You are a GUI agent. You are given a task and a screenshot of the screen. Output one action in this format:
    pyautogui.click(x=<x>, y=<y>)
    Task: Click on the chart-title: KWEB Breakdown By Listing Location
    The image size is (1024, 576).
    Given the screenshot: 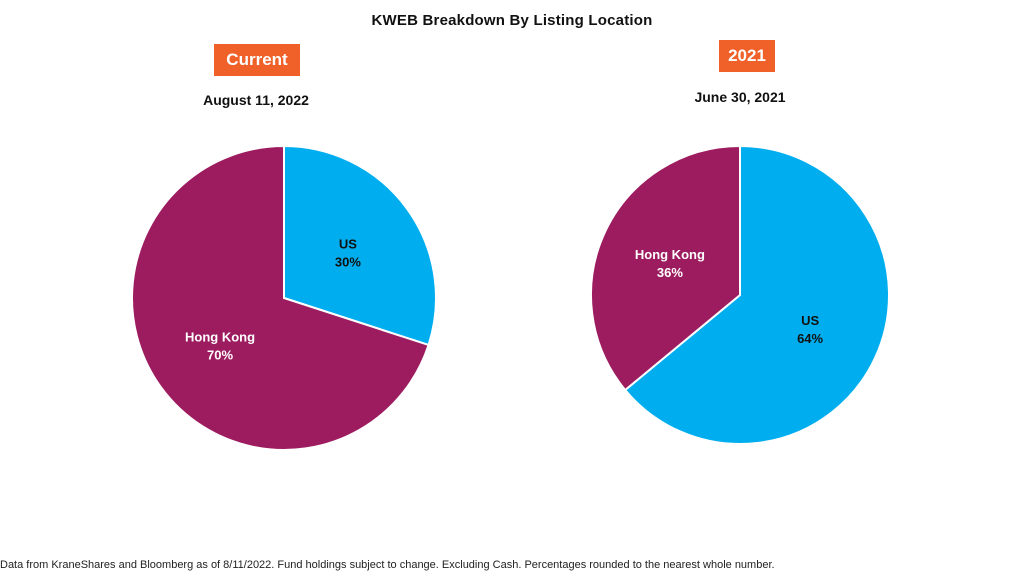 What is the action you would take?
    pyautogui.click(x=512, y=20)
    